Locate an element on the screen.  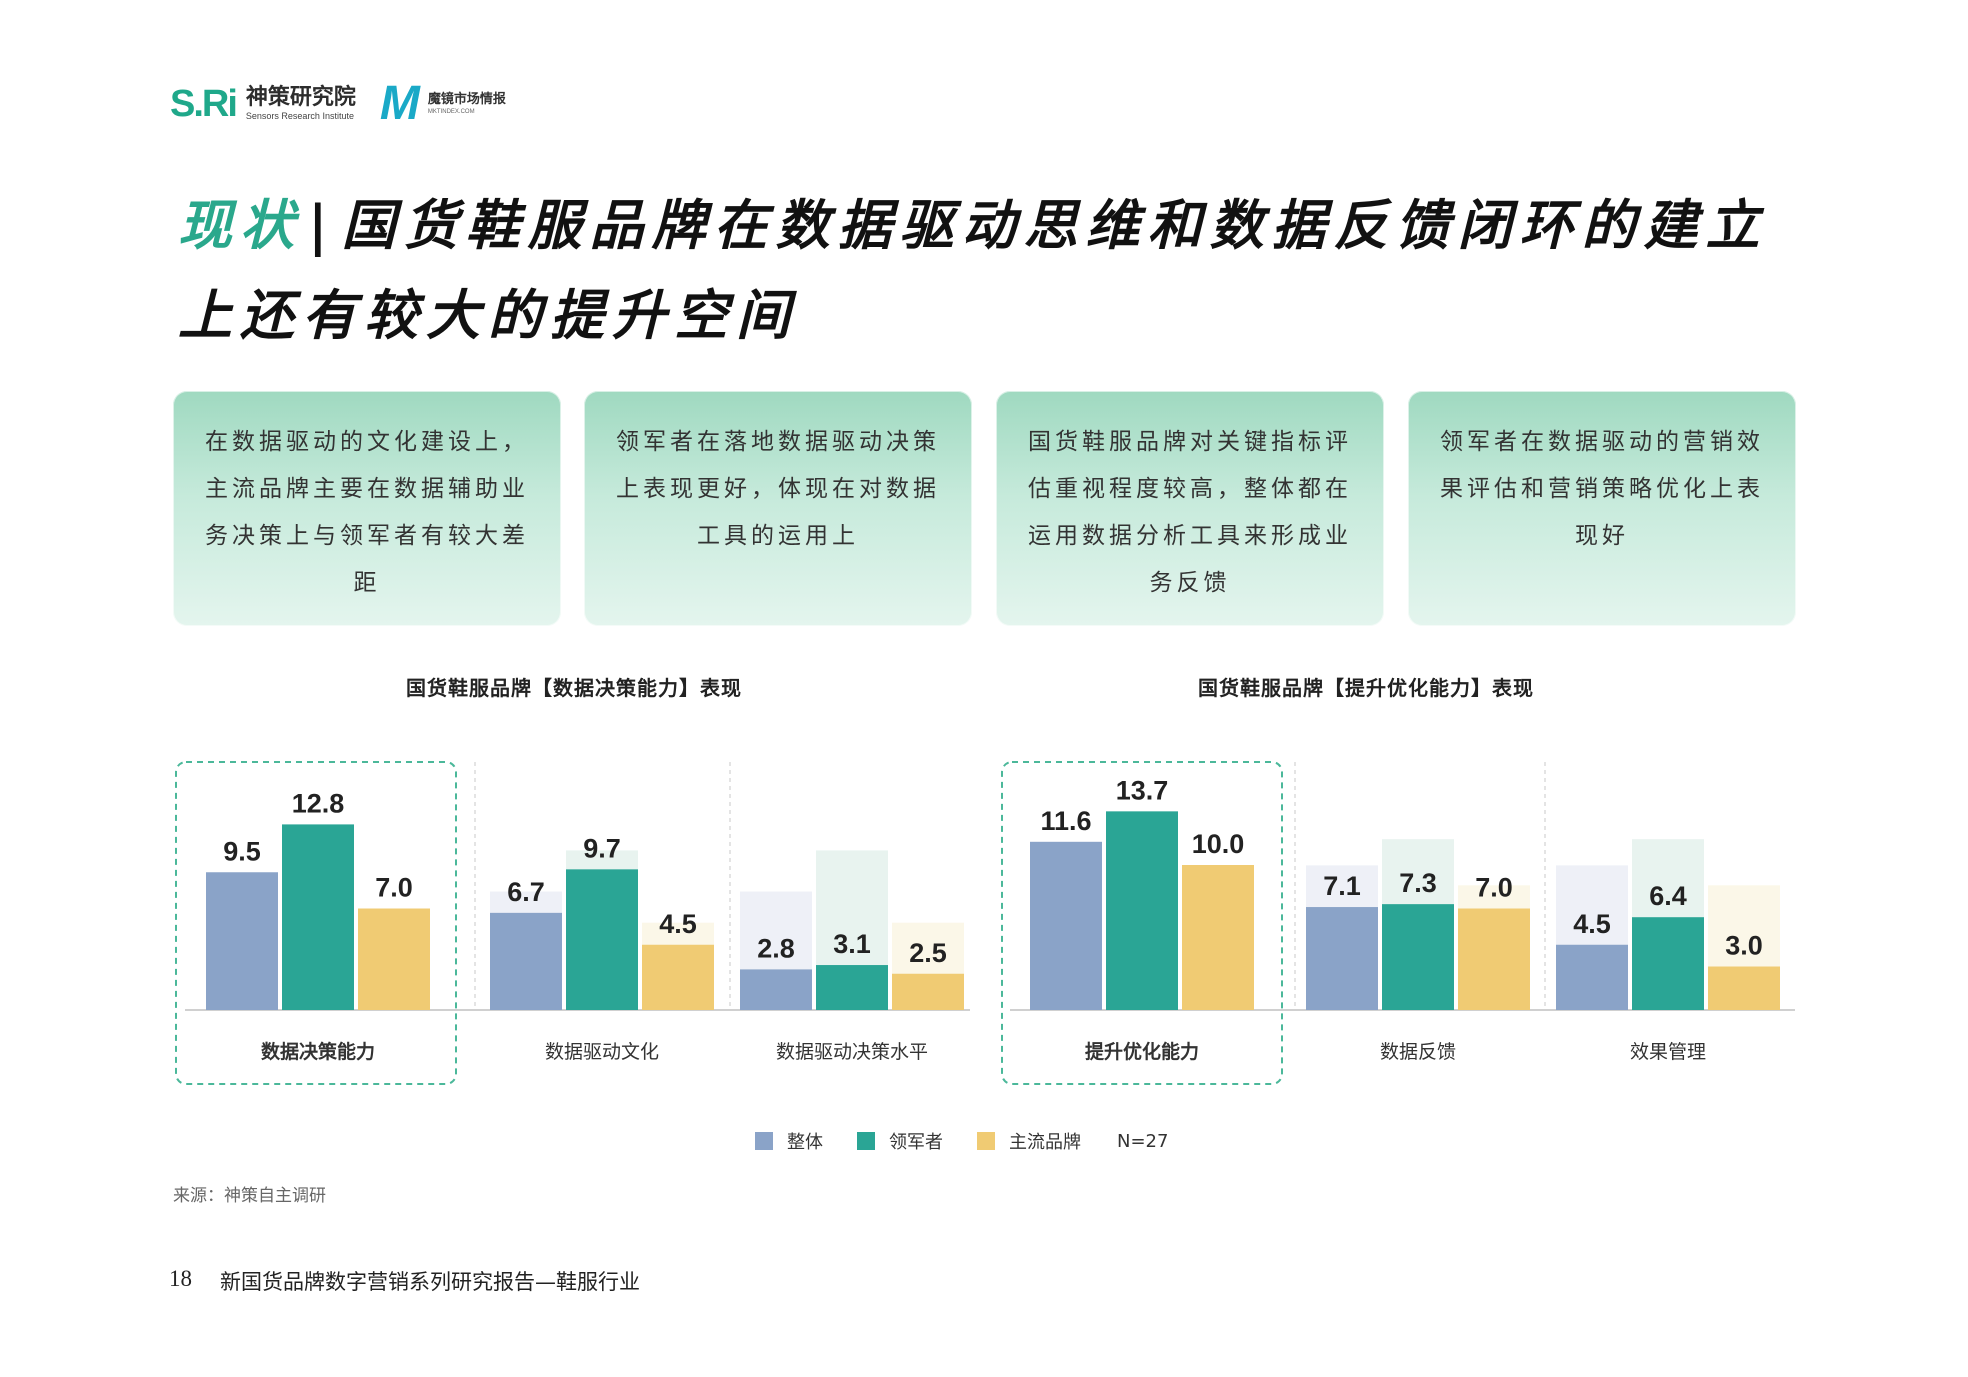
data-label: 3.0 is located at coordinates (1744, 946).